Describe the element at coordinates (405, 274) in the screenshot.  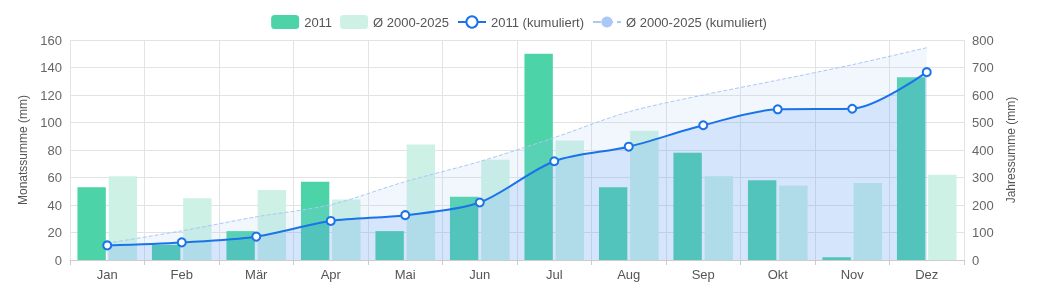
I see `x-tick-label: Mai` at that location.